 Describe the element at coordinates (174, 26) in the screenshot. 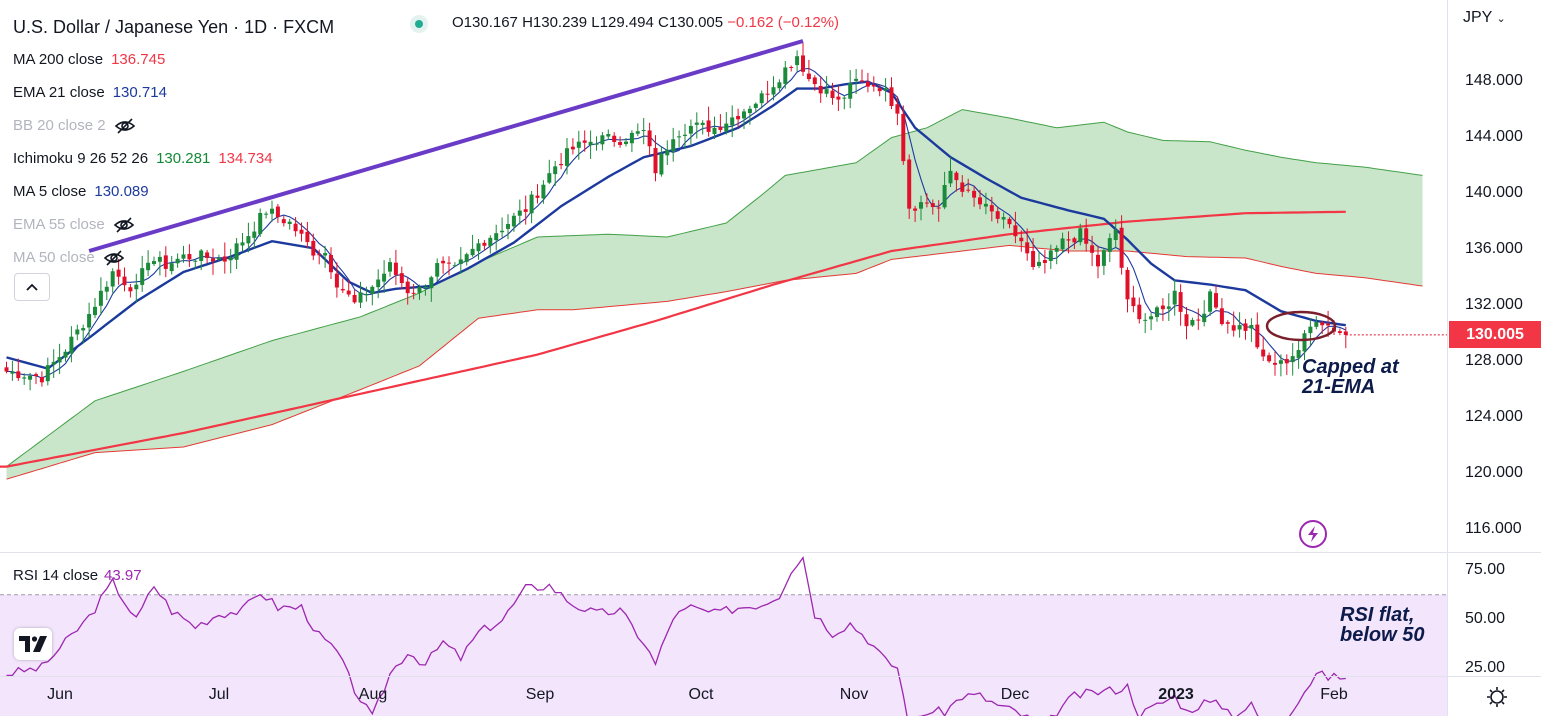

I see `symbol-title: U.S. Dollar / Japanese Yen · 1D · FXCM` at that location.